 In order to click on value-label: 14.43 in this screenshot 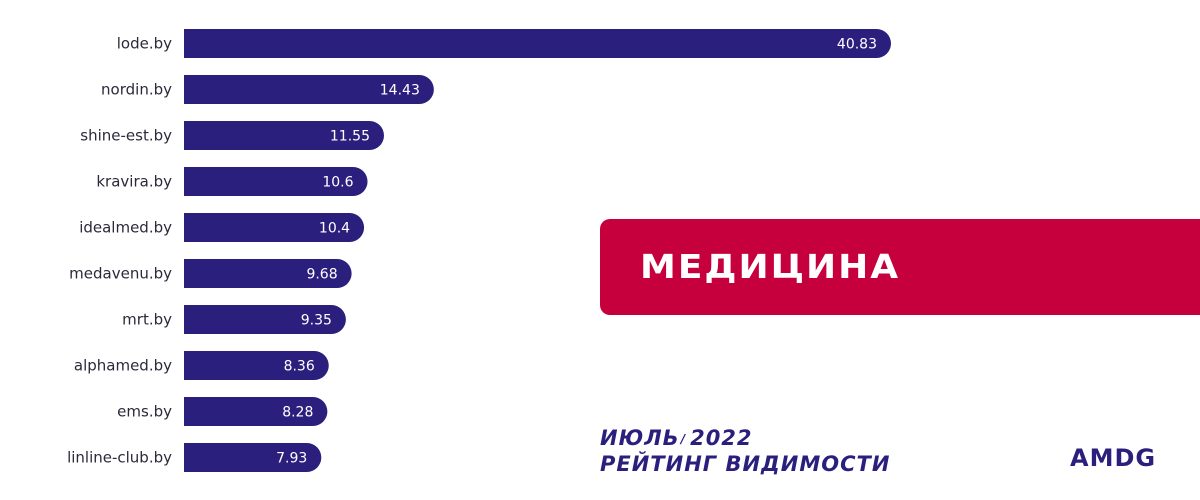, I will do `click(400, 91)`.